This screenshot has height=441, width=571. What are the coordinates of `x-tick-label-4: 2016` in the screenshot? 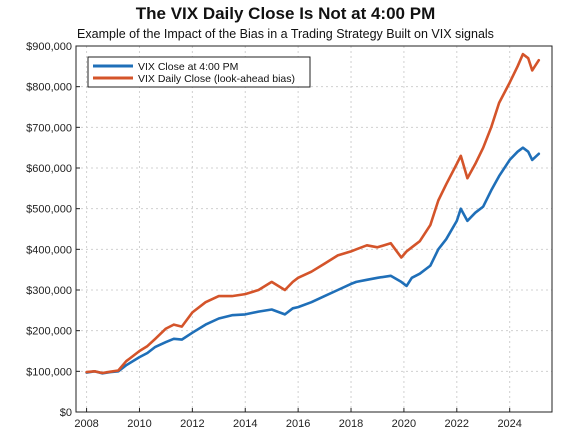 It's located at (298, 424).